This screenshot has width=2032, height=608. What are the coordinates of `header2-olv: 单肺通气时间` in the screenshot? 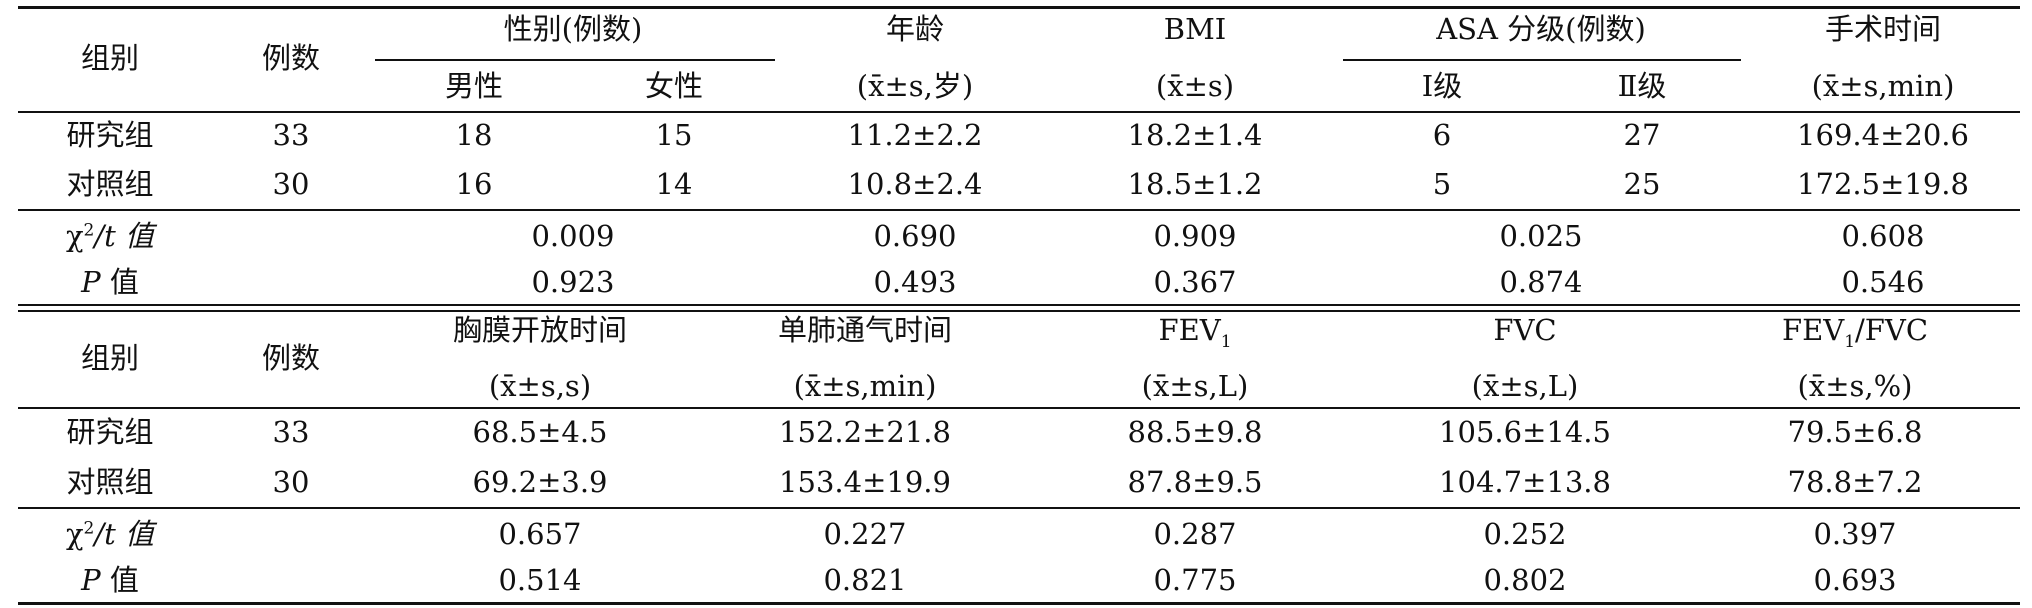 It's located at (865, 330).